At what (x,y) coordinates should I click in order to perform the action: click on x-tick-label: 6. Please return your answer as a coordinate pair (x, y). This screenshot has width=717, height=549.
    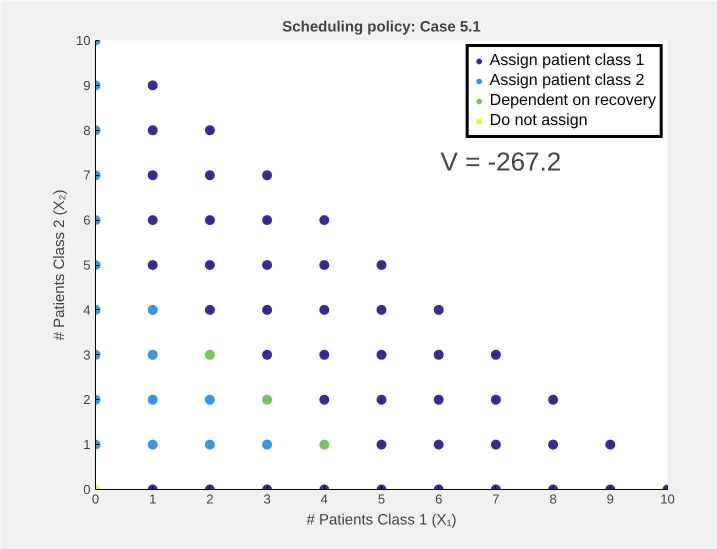
    Looking at the image, I should click on (438, 499).